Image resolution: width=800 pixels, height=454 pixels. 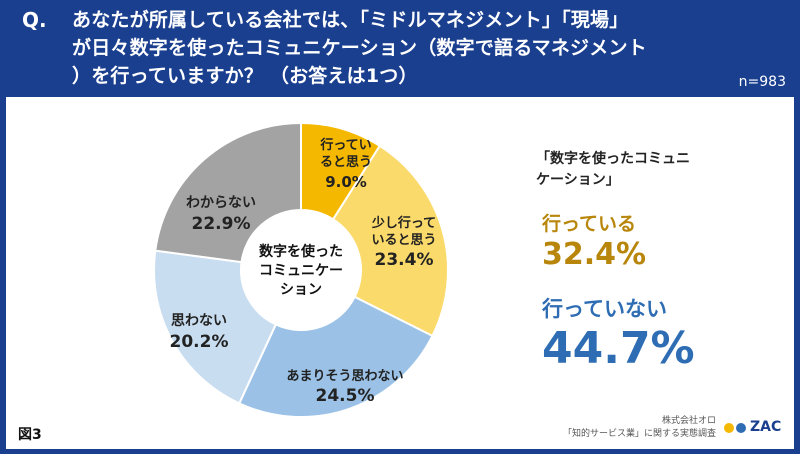 What do you see at coordinates (30, 435) in the screenshot?
I see `figure-label: 図3` at bounding box center [30, 435].